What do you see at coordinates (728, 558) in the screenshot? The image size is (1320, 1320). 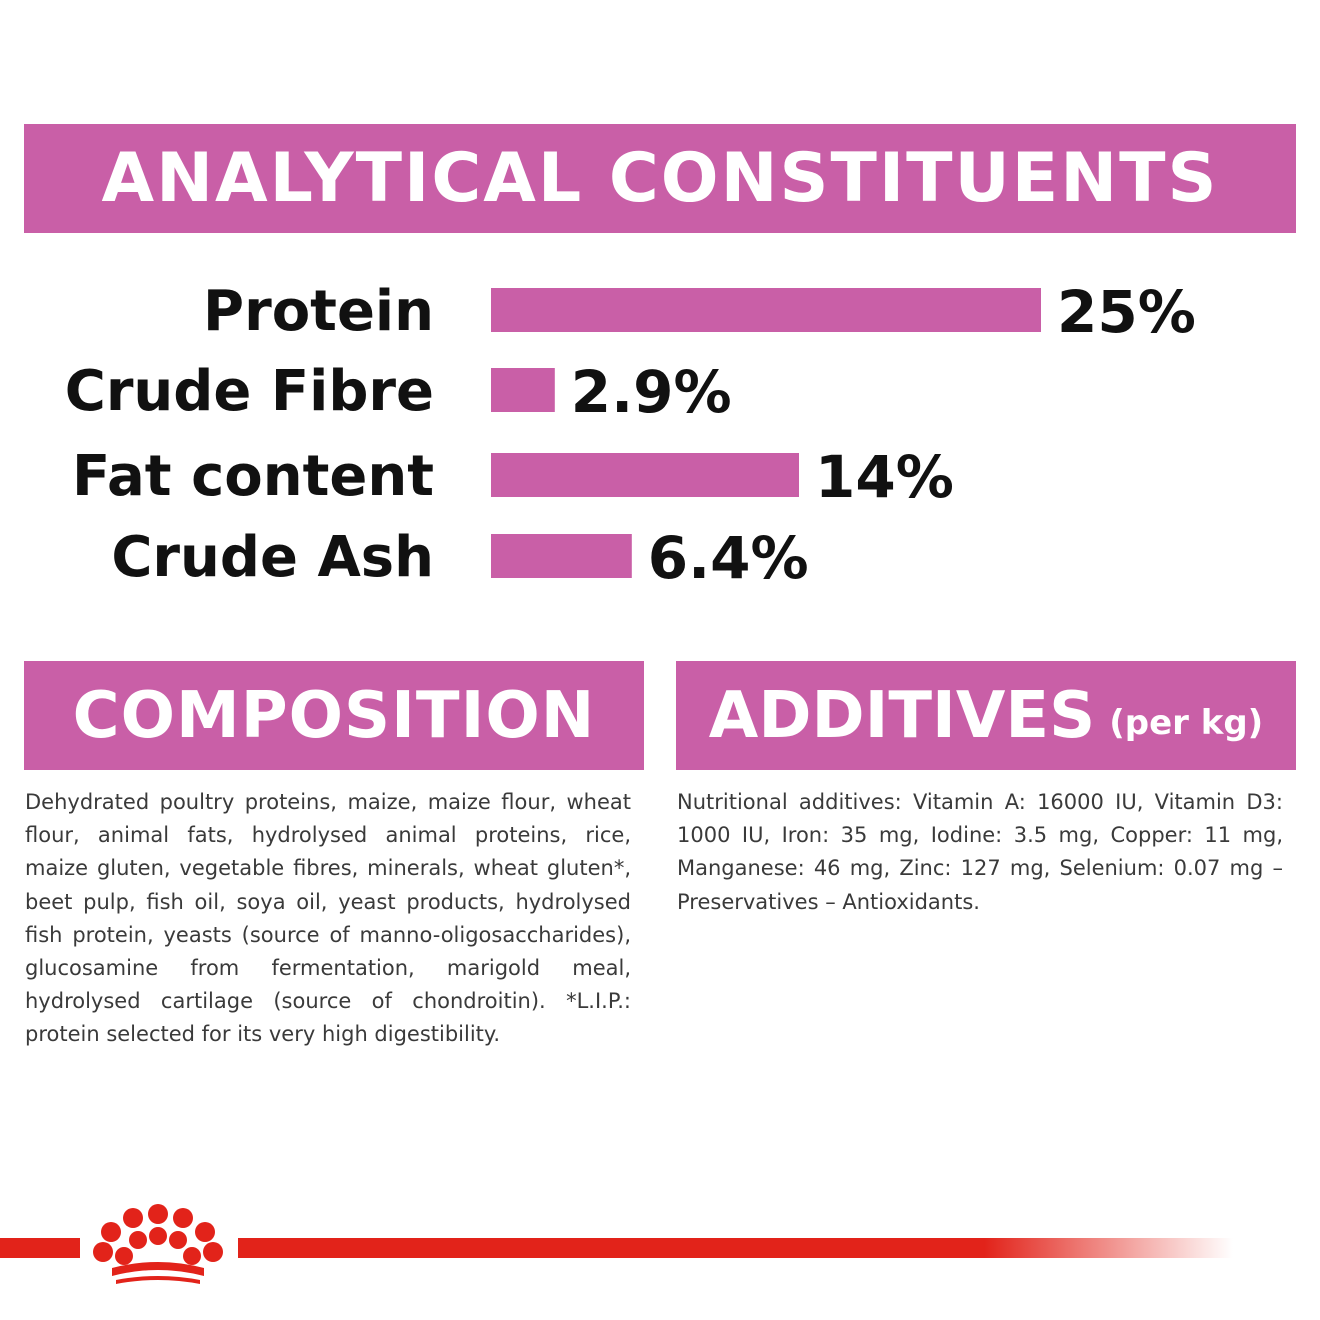 I see `value-label: 6.4%` at bounding box center [728, 558].